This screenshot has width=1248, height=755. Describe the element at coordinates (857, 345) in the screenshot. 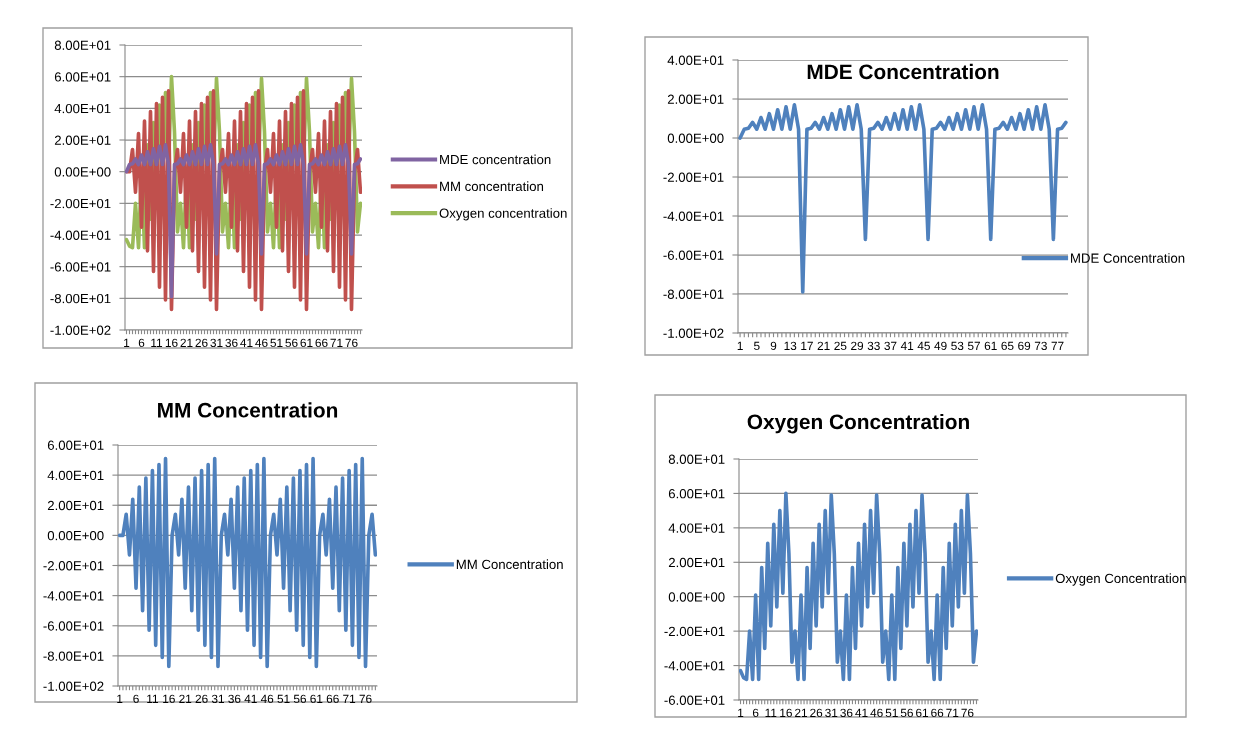

I see `x-tick-label: 29` at that location.